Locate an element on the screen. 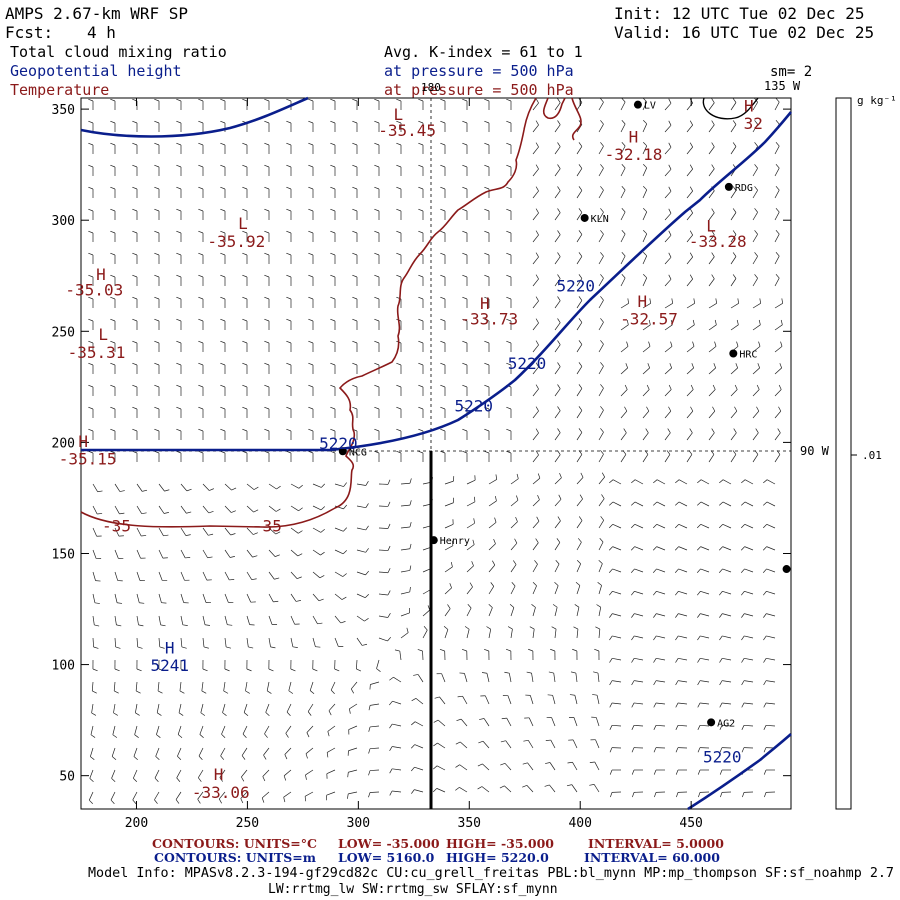 The height and width of the screenshot is (900, 900). contours-temp-units: CONTOURS: UNITS=°C is located at coordinates (234, 843).